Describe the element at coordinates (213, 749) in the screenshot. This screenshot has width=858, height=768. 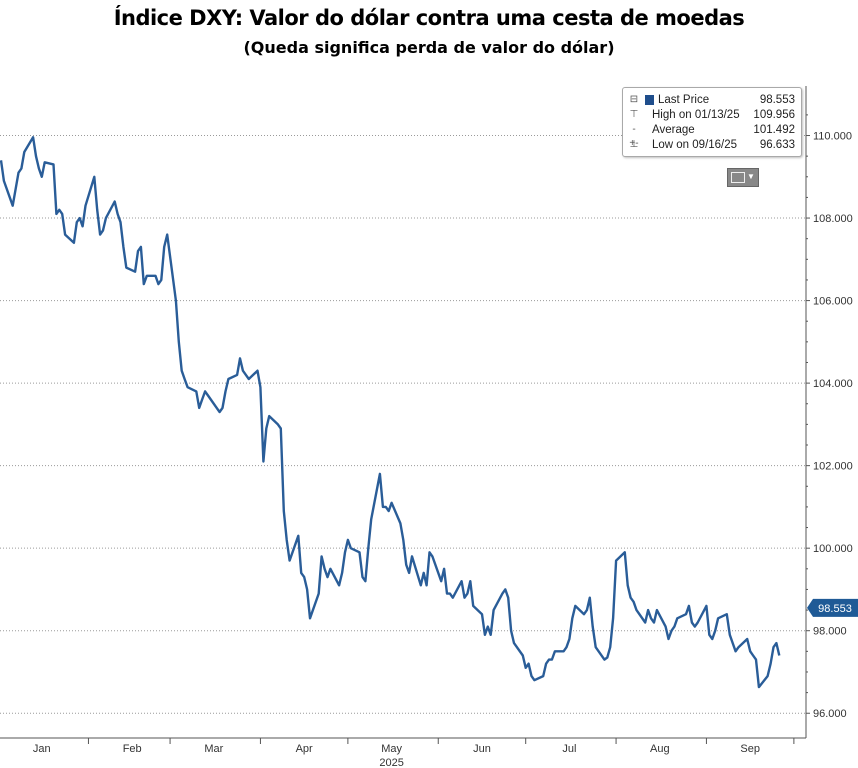
I see `x-tick-label: Mar` at that location.